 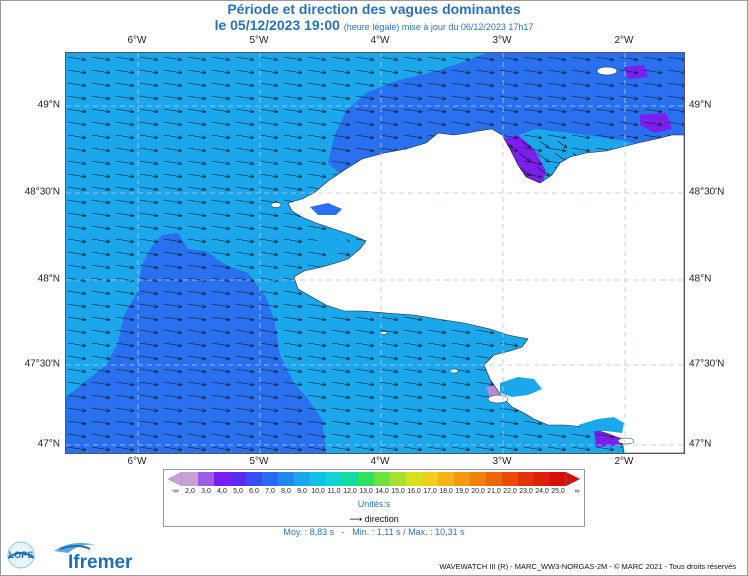 What do you see at coordinates (626, 441) in the screenshot?
I see `island-noirmoutier` at bounding box center [626, 441].